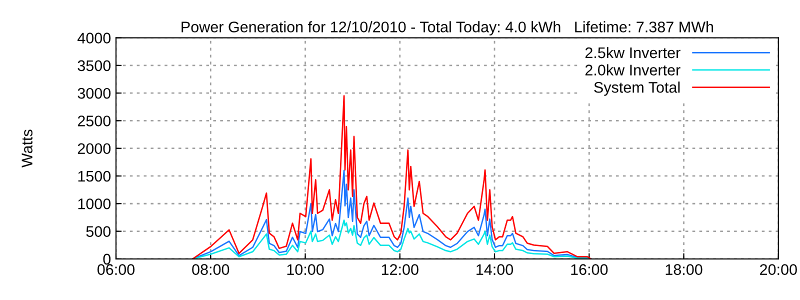  What do you see at coordinates (684, 269) in the screenshot?
I see `x-tick-label: 18:00` at bounding box center [684, 269].